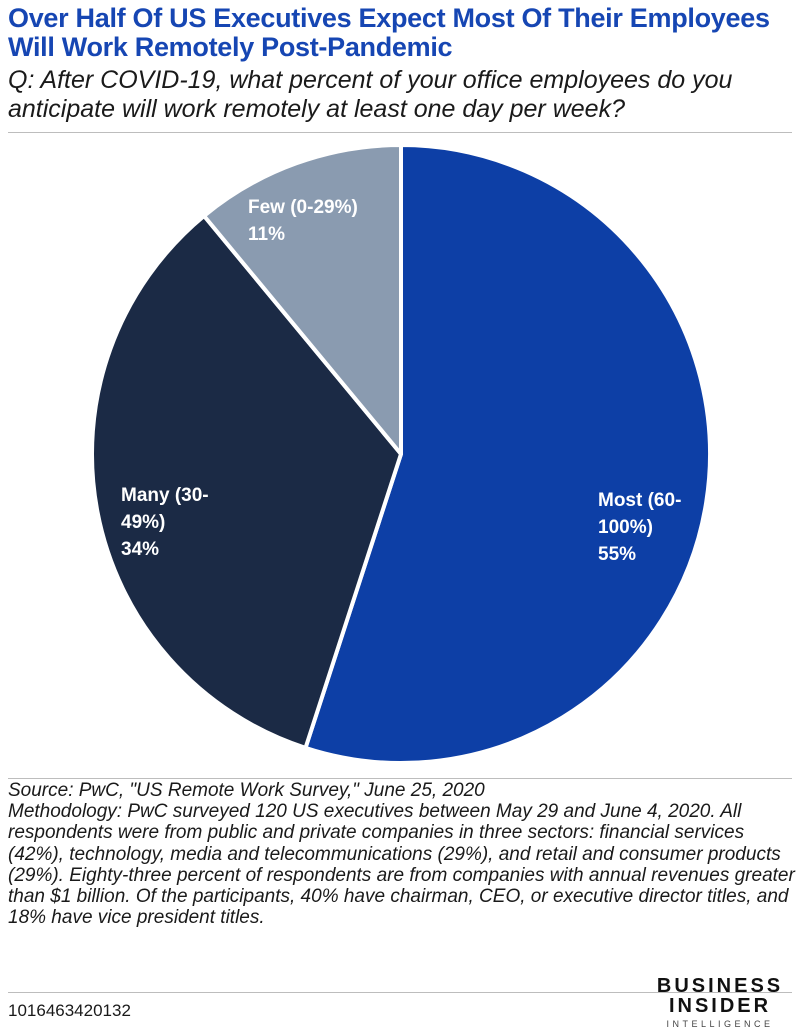 The image size is (800, 1036). I want to click on bottom-divider, so click(400, 778).